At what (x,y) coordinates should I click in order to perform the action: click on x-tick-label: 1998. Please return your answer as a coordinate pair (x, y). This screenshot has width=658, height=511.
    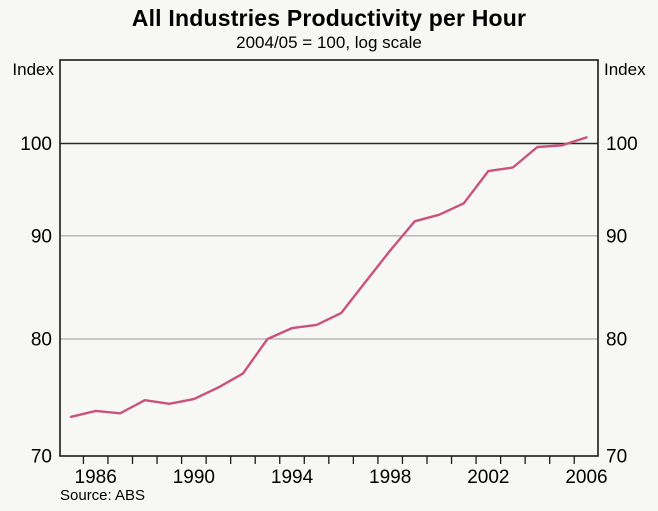
    Looking at the image, I should click on (390, 477).